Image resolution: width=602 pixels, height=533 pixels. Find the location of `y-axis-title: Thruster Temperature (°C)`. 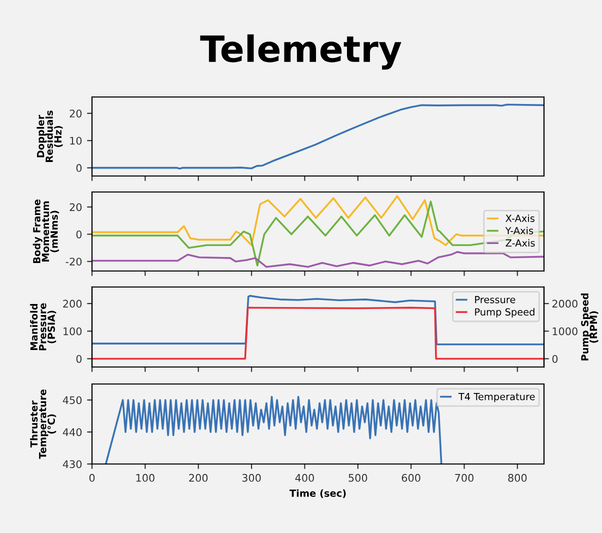

y-axis-title: Thruster Temperature (°C) is located at coordinates (43, 424).